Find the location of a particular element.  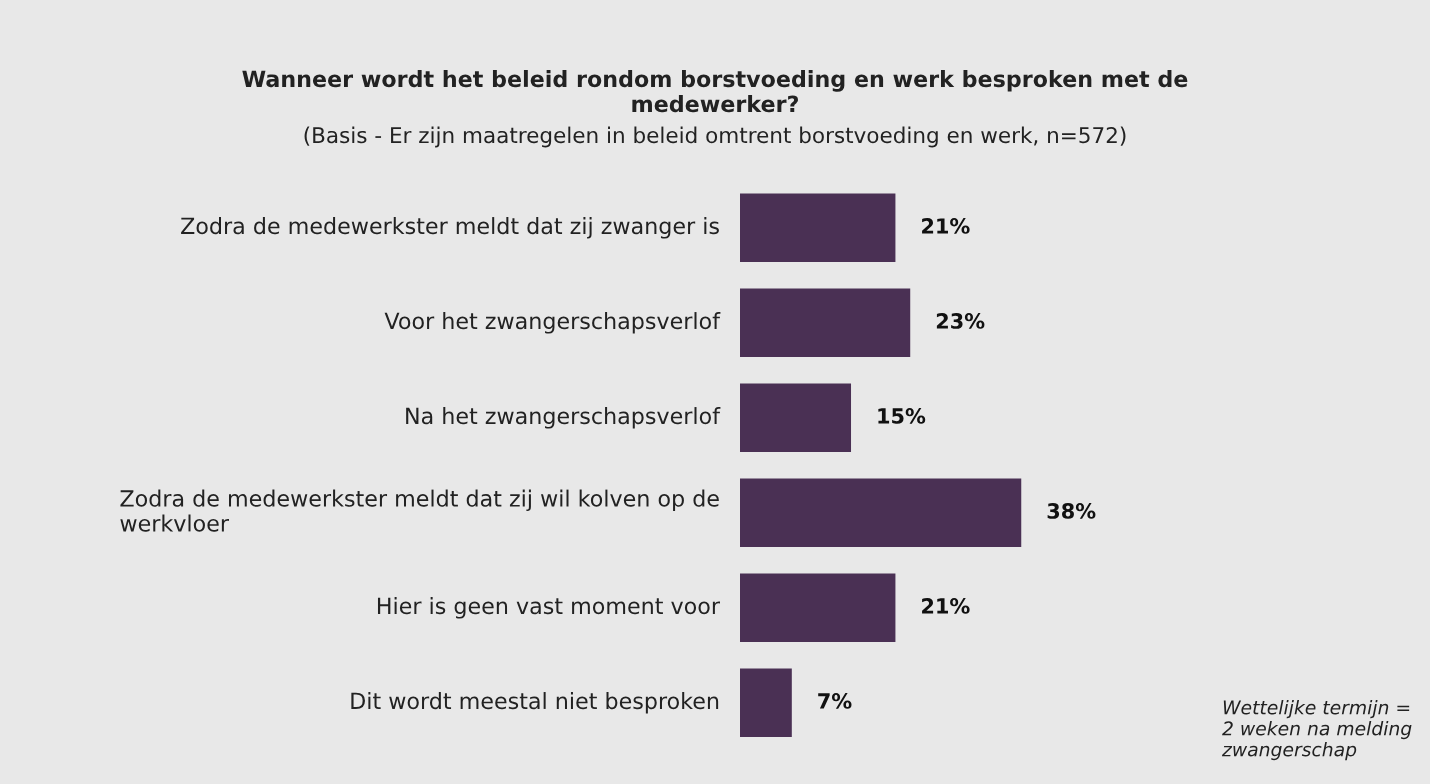

y-tick-label: Zodra de medewerkster meldt dat zij zwanger is is located at coordinates (450, 228).